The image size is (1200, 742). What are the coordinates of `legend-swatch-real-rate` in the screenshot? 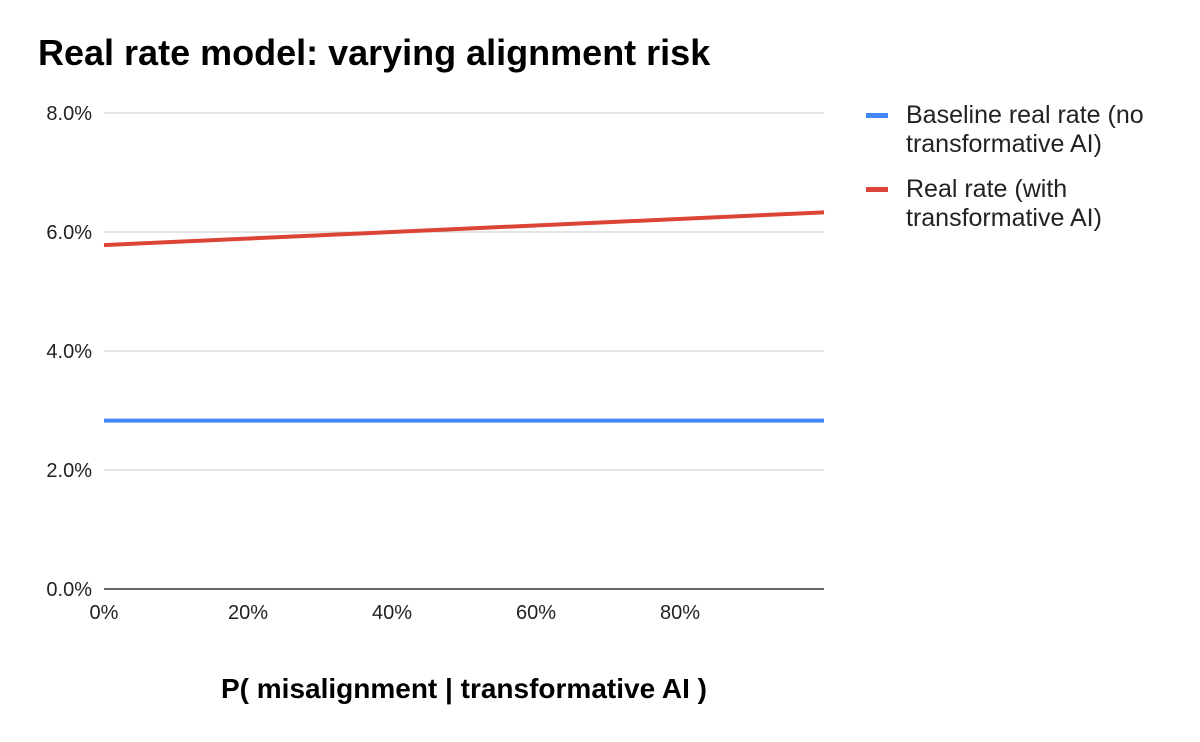 It's located at (877, 189).